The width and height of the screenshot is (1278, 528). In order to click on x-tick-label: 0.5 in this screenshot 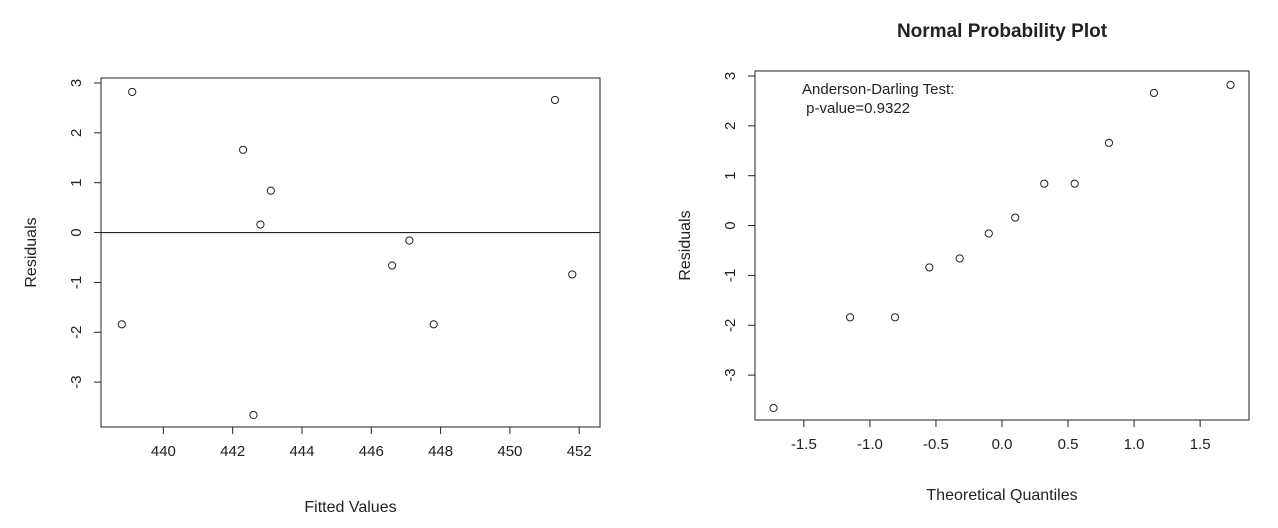, I will do `click(1068, 444)`.